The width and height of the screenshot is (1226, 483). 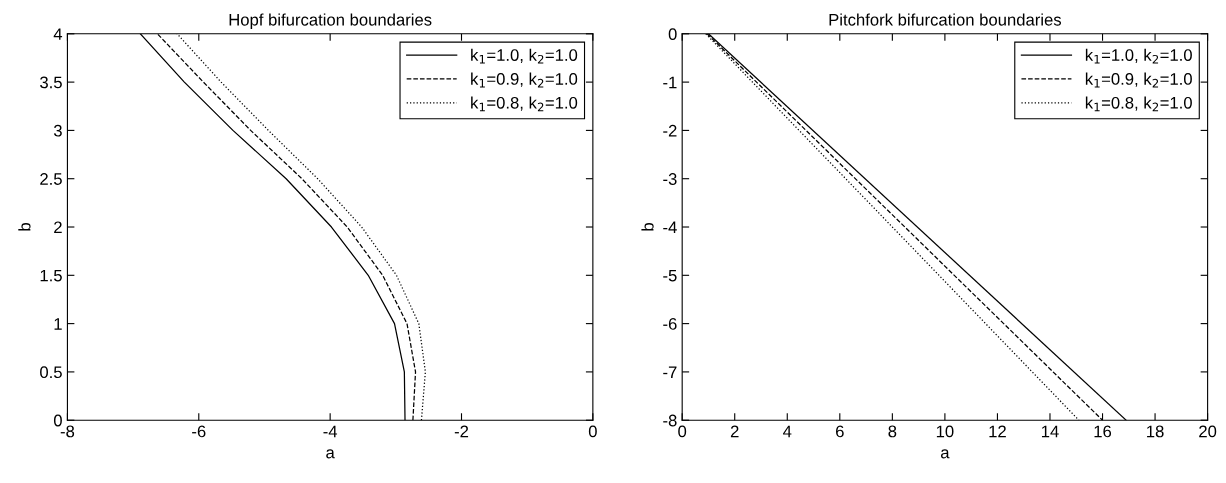 I want to click on x-tick-label: 10, so click(x=945, y=431).